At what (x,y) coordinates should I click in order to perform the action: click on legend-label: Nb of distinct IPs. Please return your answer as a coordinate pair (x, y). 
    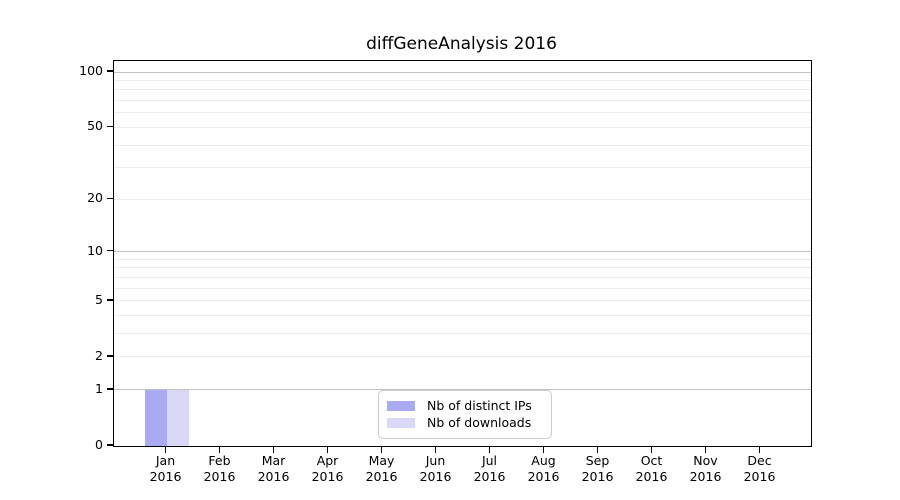
    Looking at the image, I should click on (479, 405).